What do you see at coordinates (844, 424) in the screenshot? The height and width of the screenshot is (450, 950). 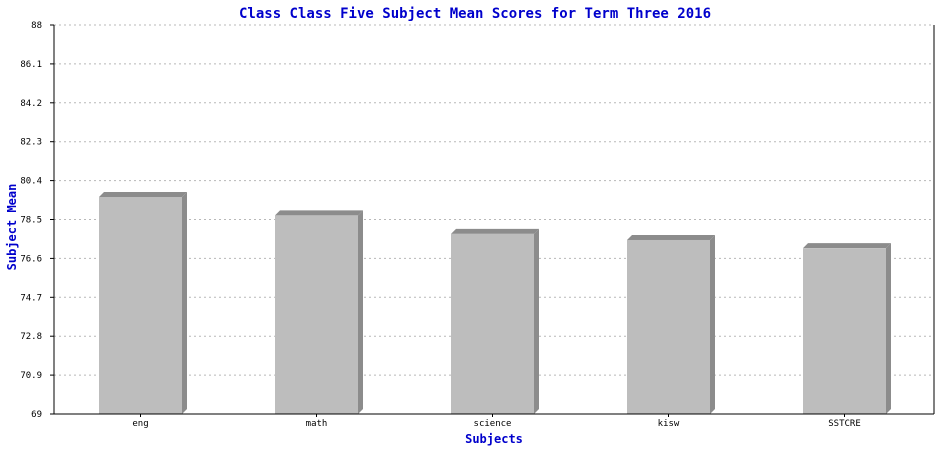 I see `x-tick-label: SSTCRE` at bounding box center [844, 424].